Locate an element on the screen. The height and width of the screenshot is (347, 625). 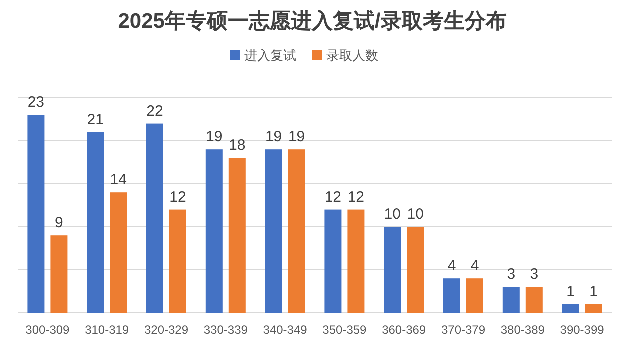
data-label: 9 is located at coordinates (59, 223).